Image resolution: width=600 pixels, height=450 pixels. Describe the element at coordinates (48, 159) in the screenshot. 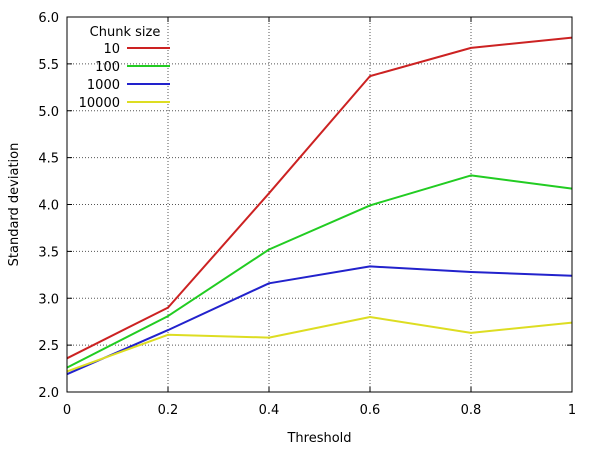

I see `y-tick-label: 4.5` at that location.